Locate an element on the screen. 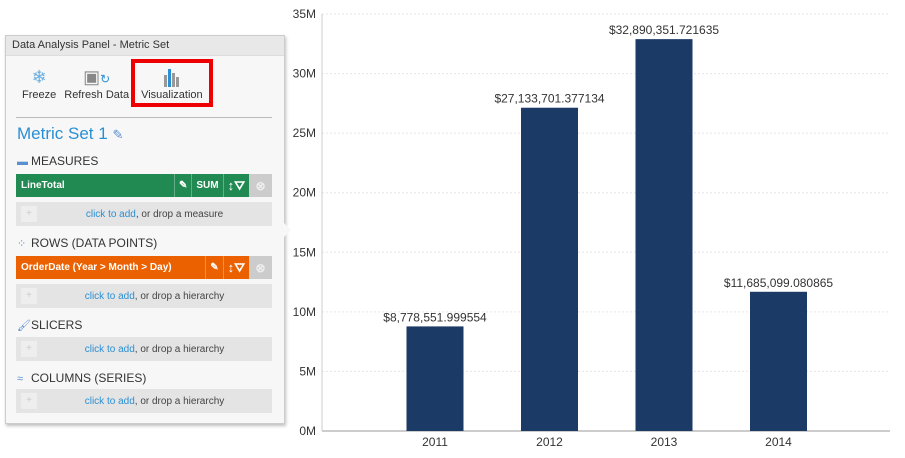 The image size is (905, 458). measures-section: ▬ MEASURES is located at coordinates (57, 161).